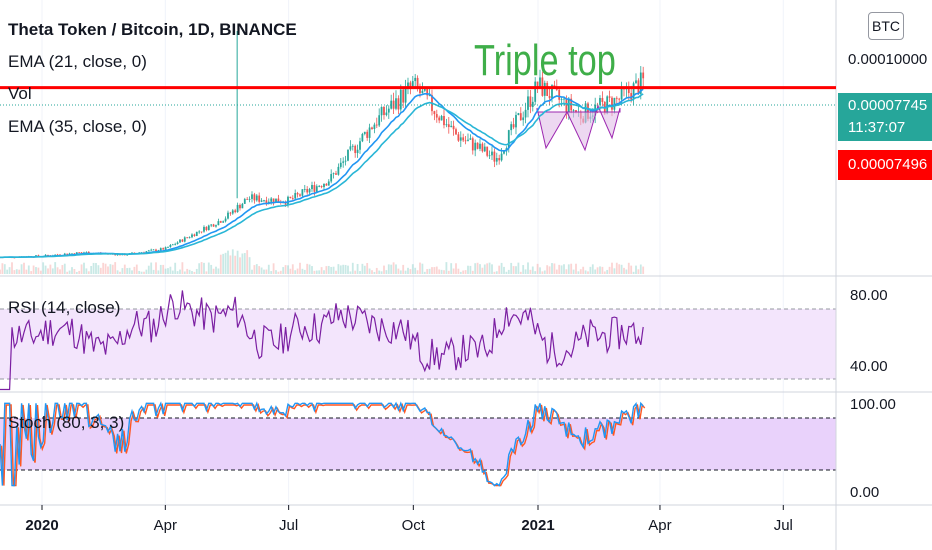 The height and width of the screenshot is (550, 932). I want to click on price-axis-label: 0.00010000, so click(887, 59).